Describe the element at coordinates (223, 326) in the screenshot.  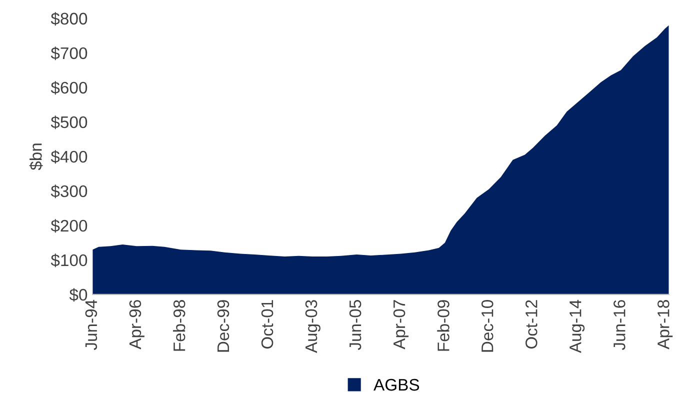
I see `x-tick-label: Dec-99` at that location.